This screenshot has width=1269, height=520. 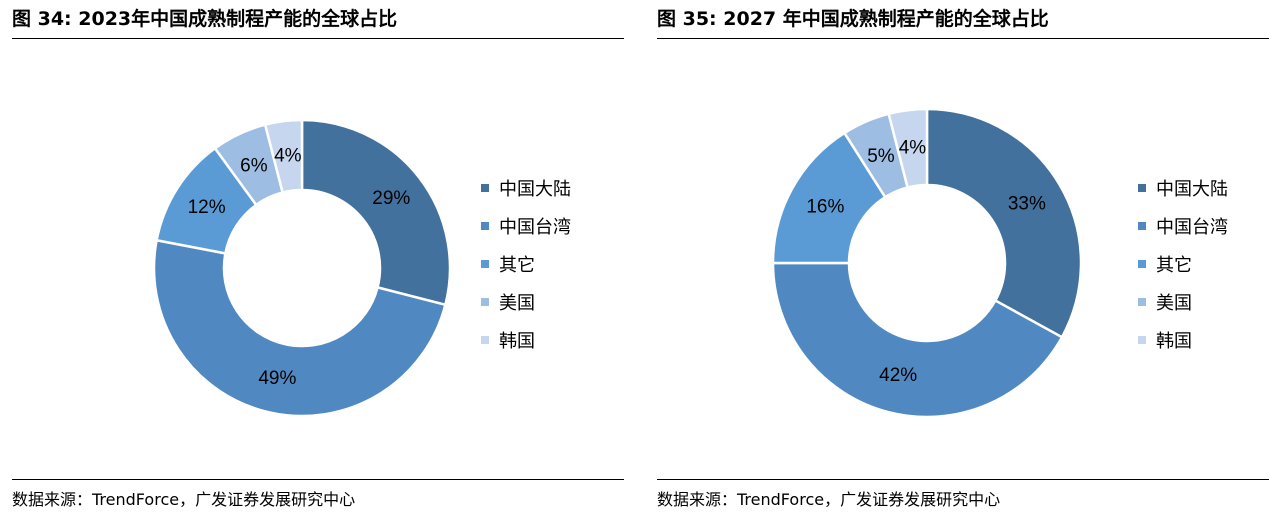 What do you see at coordinates (881, 156) in the screenshot?
I see `slice-value-label: 5%` at bounding box center [881, 156].